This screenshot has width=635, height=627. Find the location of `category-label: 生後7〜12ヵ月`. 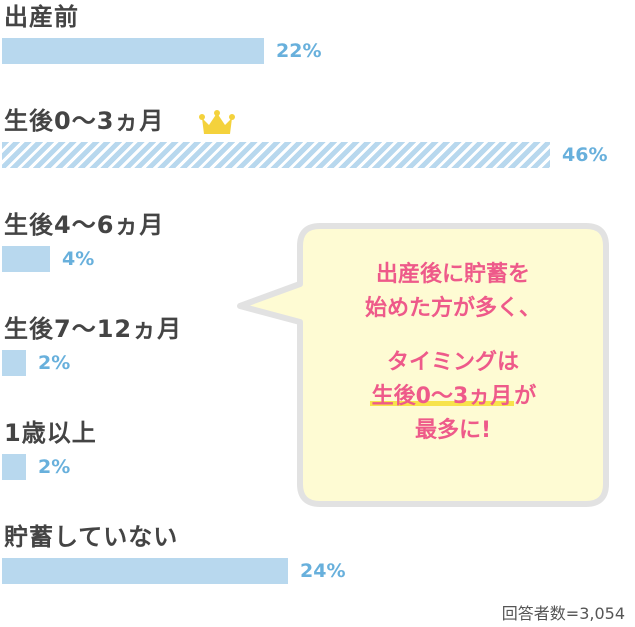

category-label: 生後7〜12ヵ月 is located at coordinates (93, 329).